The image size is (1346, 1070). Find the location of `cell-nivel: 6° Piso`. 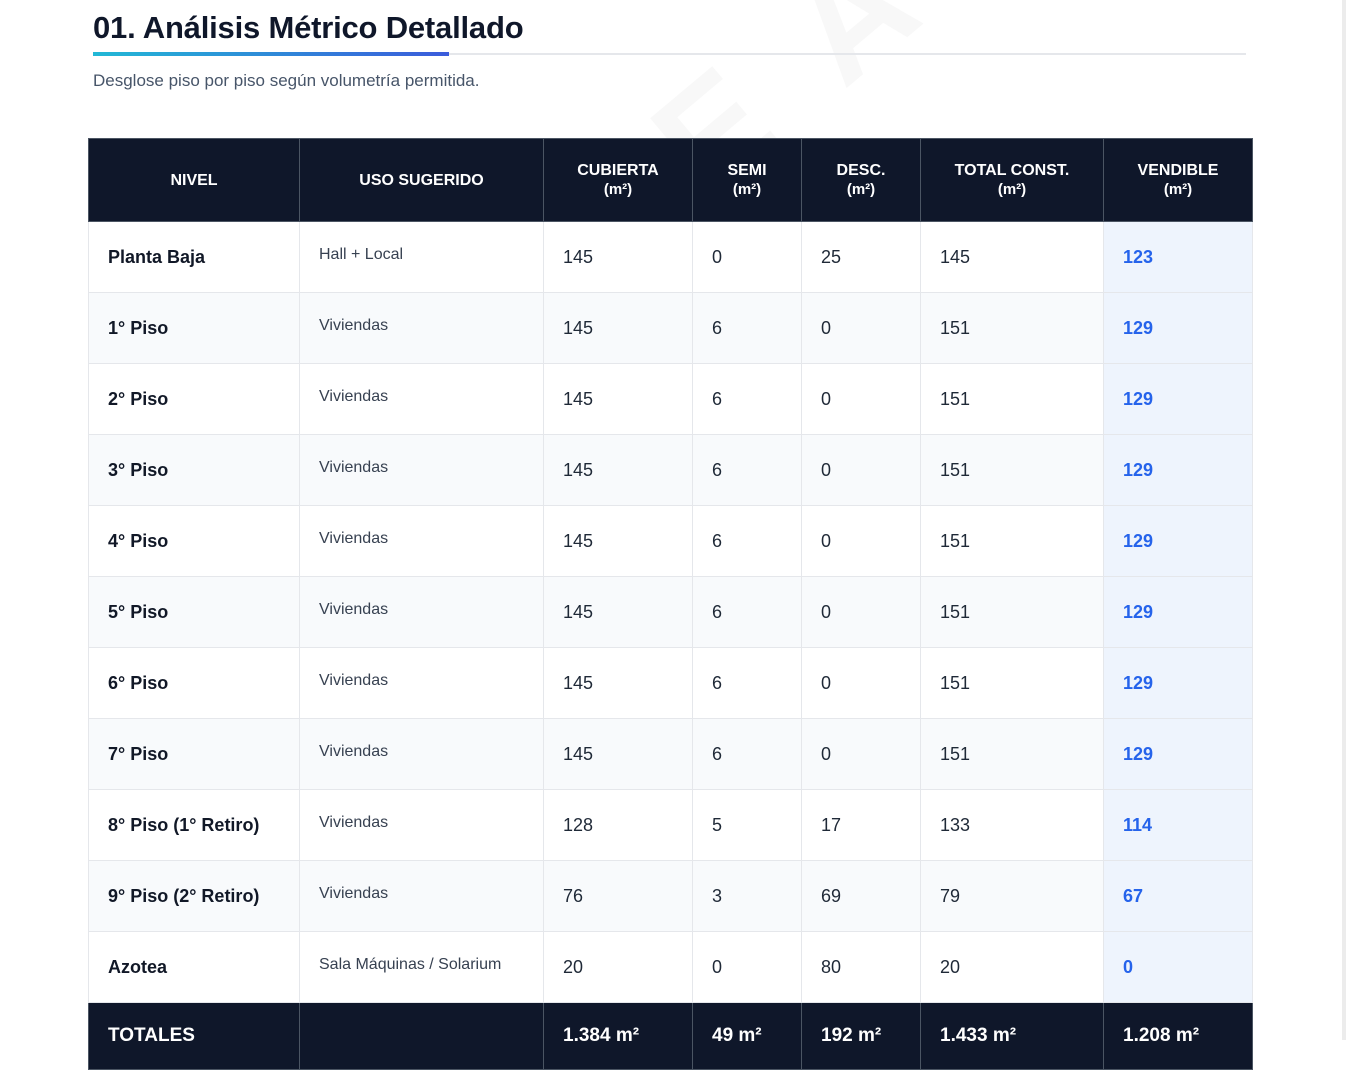

cell-nivel: 6° Piso is located at coordinates (194, 683).